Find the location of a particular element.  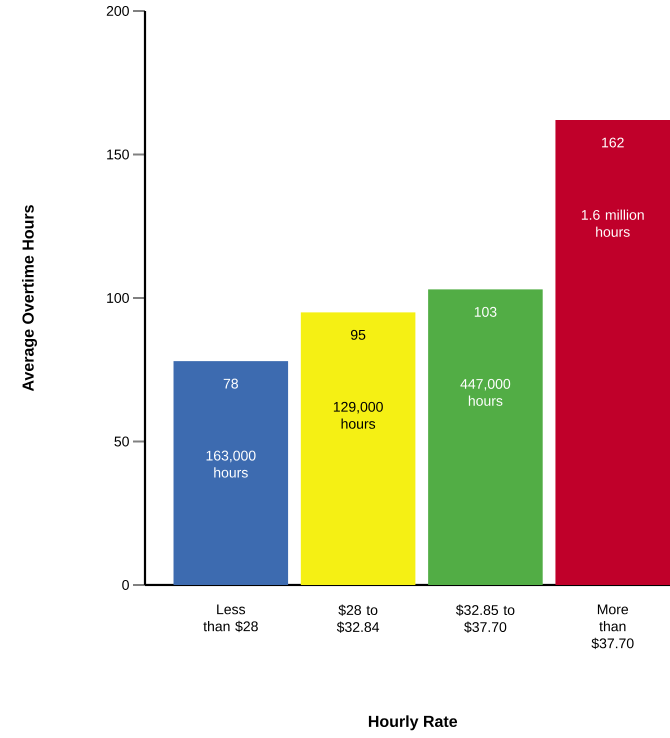

y-tick-label: 0 is located at coordinates (125, 585).